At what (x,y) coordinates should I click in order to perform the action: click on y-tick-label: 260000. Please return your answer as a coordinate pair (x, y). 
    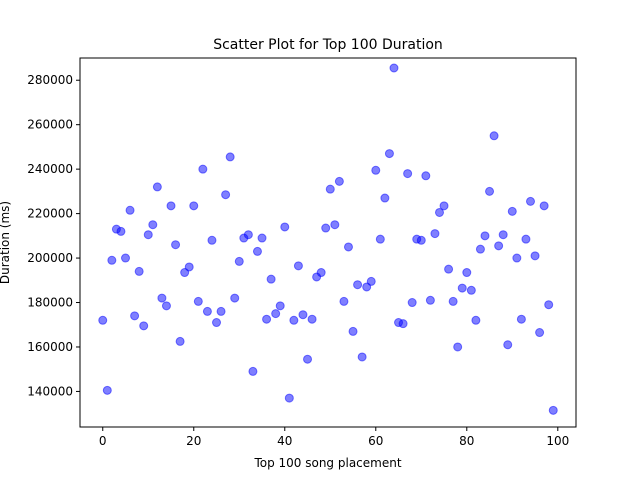
    Looking at the image, I should click on (50, 125).